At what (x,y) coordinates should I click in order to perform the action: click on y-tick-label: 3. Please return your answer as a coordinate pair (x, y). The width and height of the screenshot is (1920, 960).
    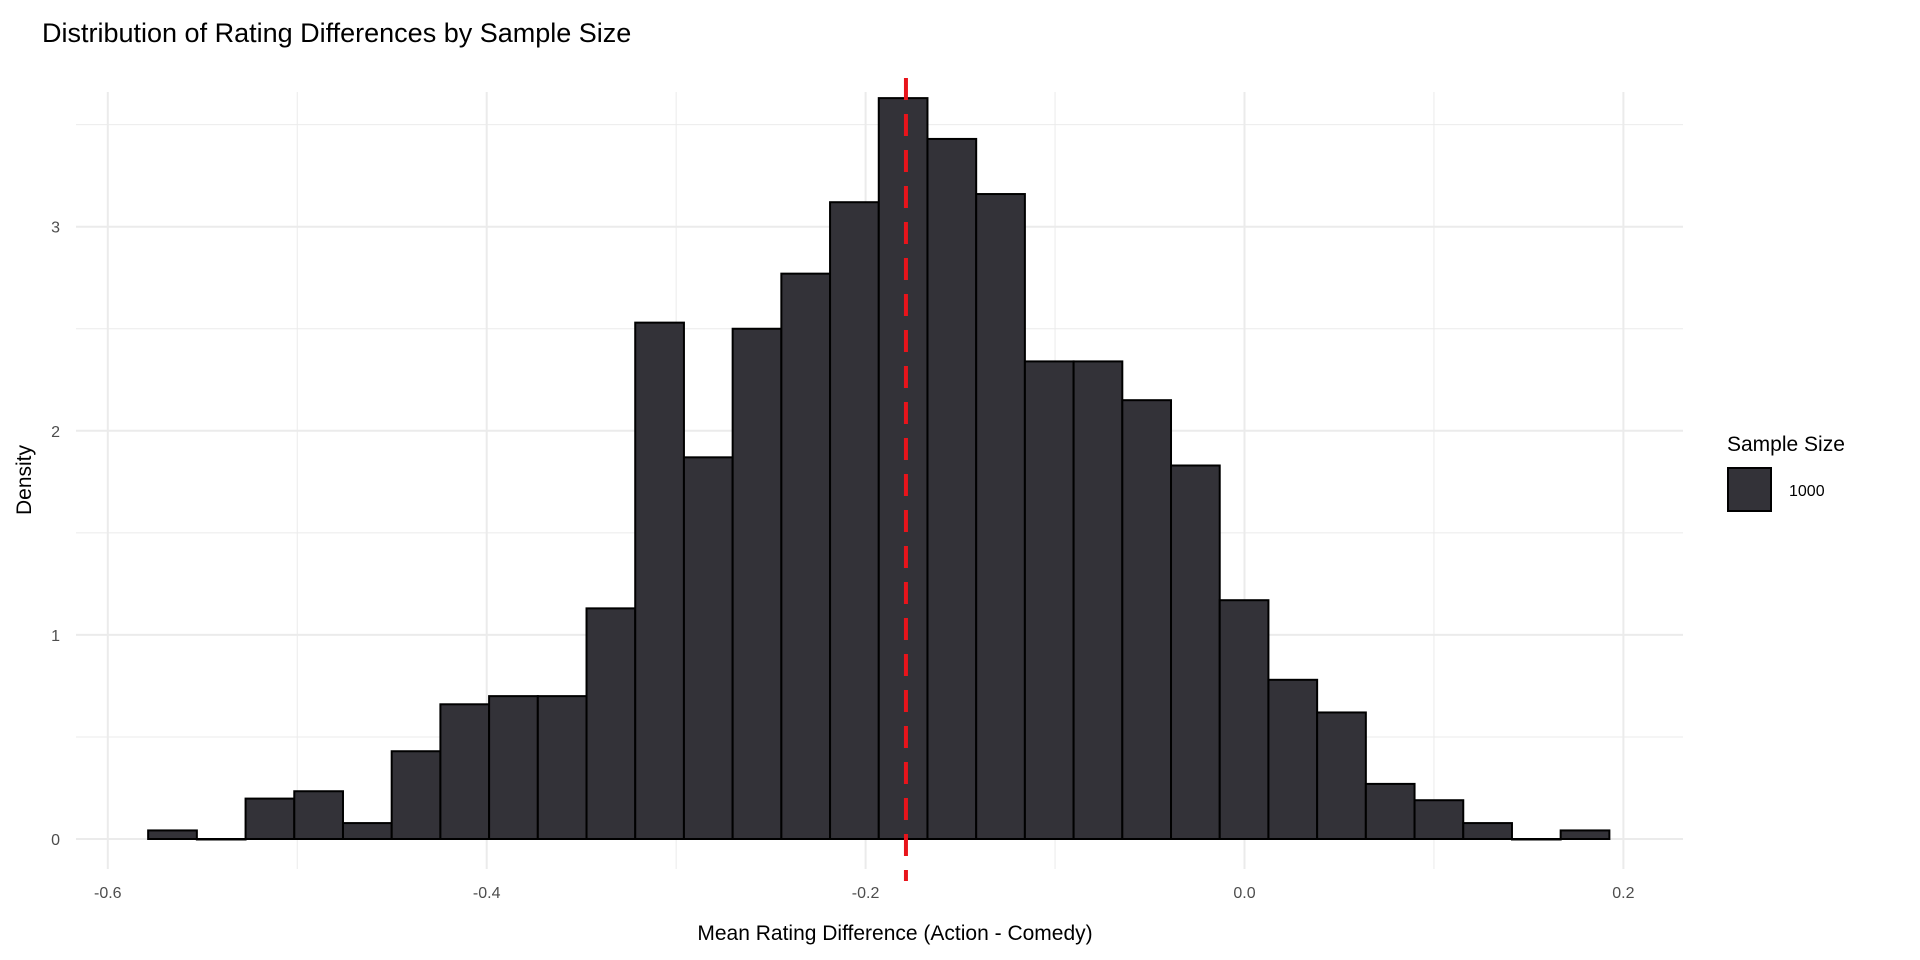
    Looking at the image, I should click on (55, 228).